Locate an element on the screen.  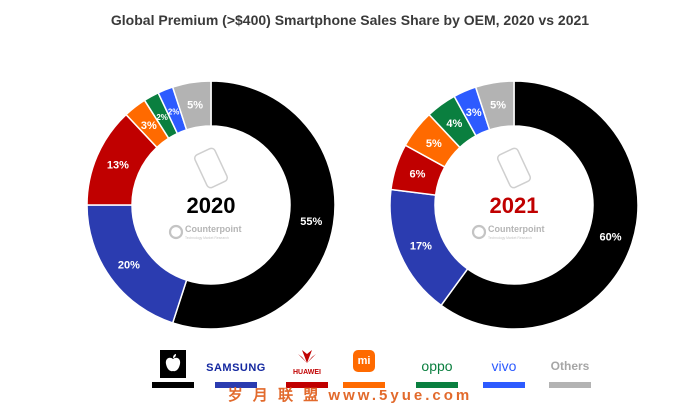
center-year-label: 2020 is located at coordinates (211, 205).